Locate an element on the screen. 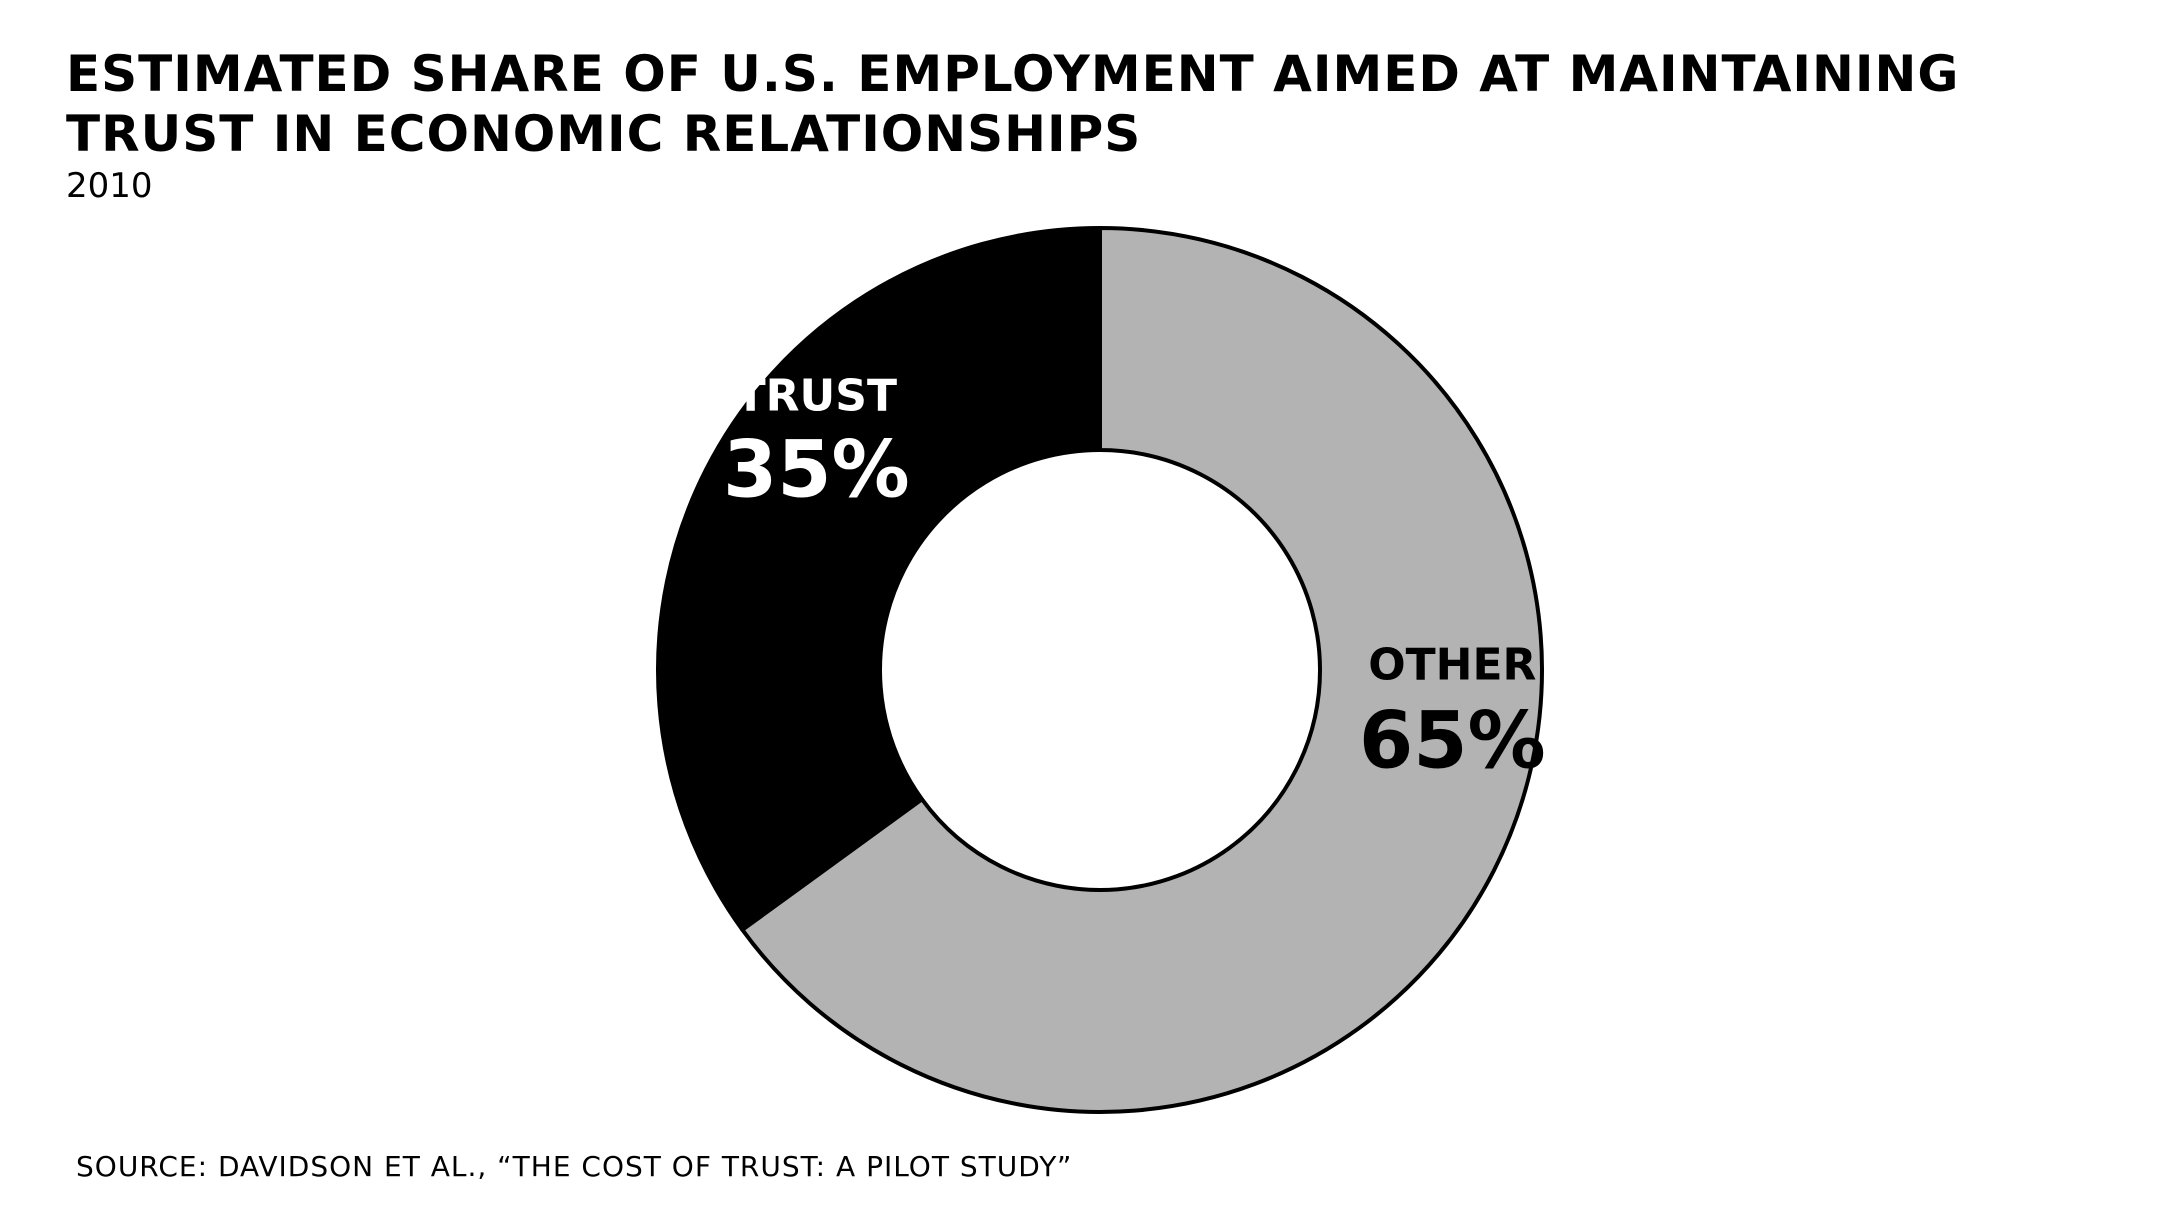 This screenshot has width=2167, height=1221. chart-title-line-2: TRUST IN ECONOMIC RELATIONSHIPS is located at coordinates (604, 134).